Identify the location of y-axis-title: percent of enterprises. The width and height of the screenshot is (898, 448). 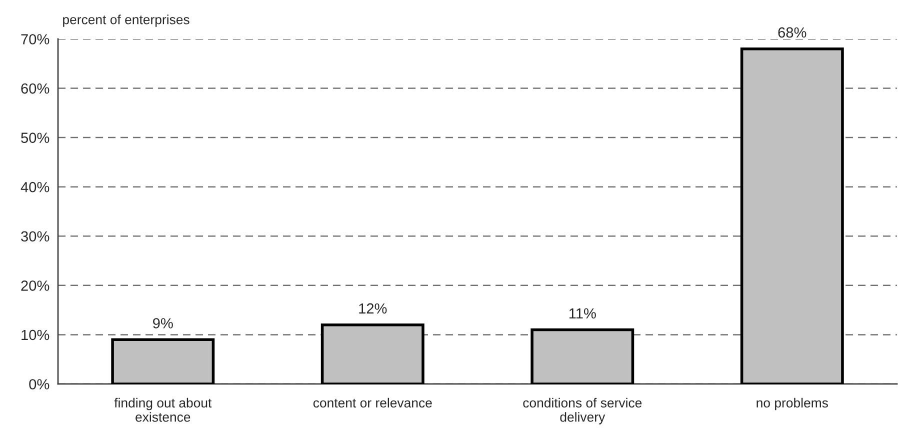
(126, 20).